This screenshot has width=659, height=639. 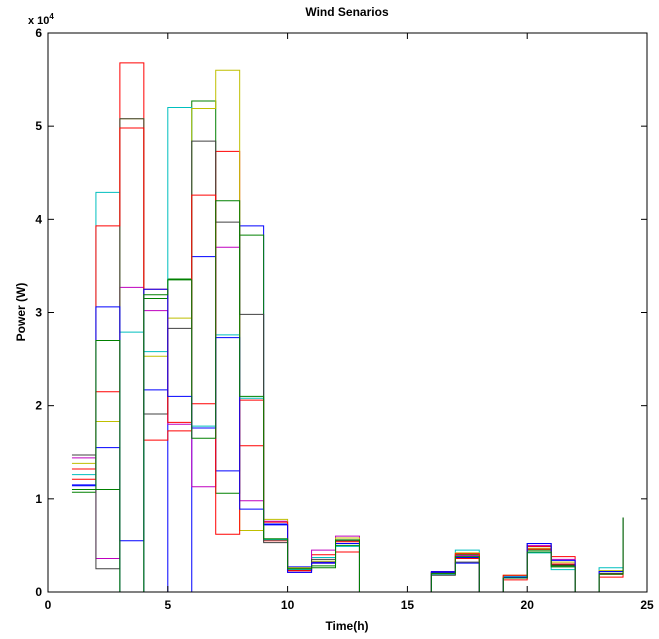 What do you see at coordinates (38, 33) in the screenshot?
I see `y-tick-label-60000: 6` at bounding box center [38, 33].